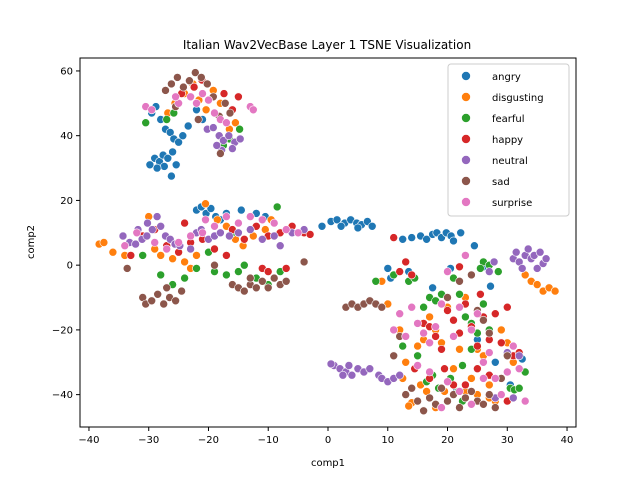 Image resolution: width=640 pixels, height=480 pixels. I want to click on legend-label-disgusting: disgusting, so click(518, 98).